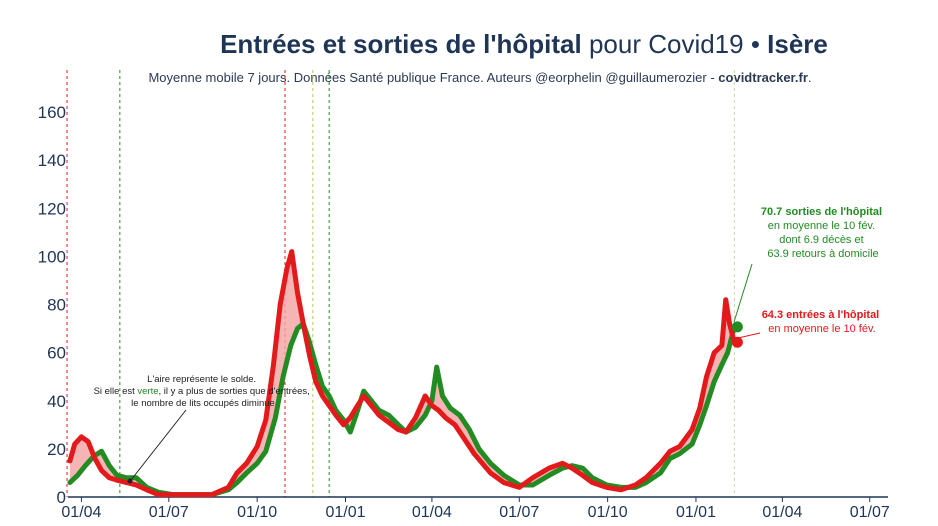 The width and height of the screenshot is (938, 526). I want to click on end-point-sorties, so click(737, 327).